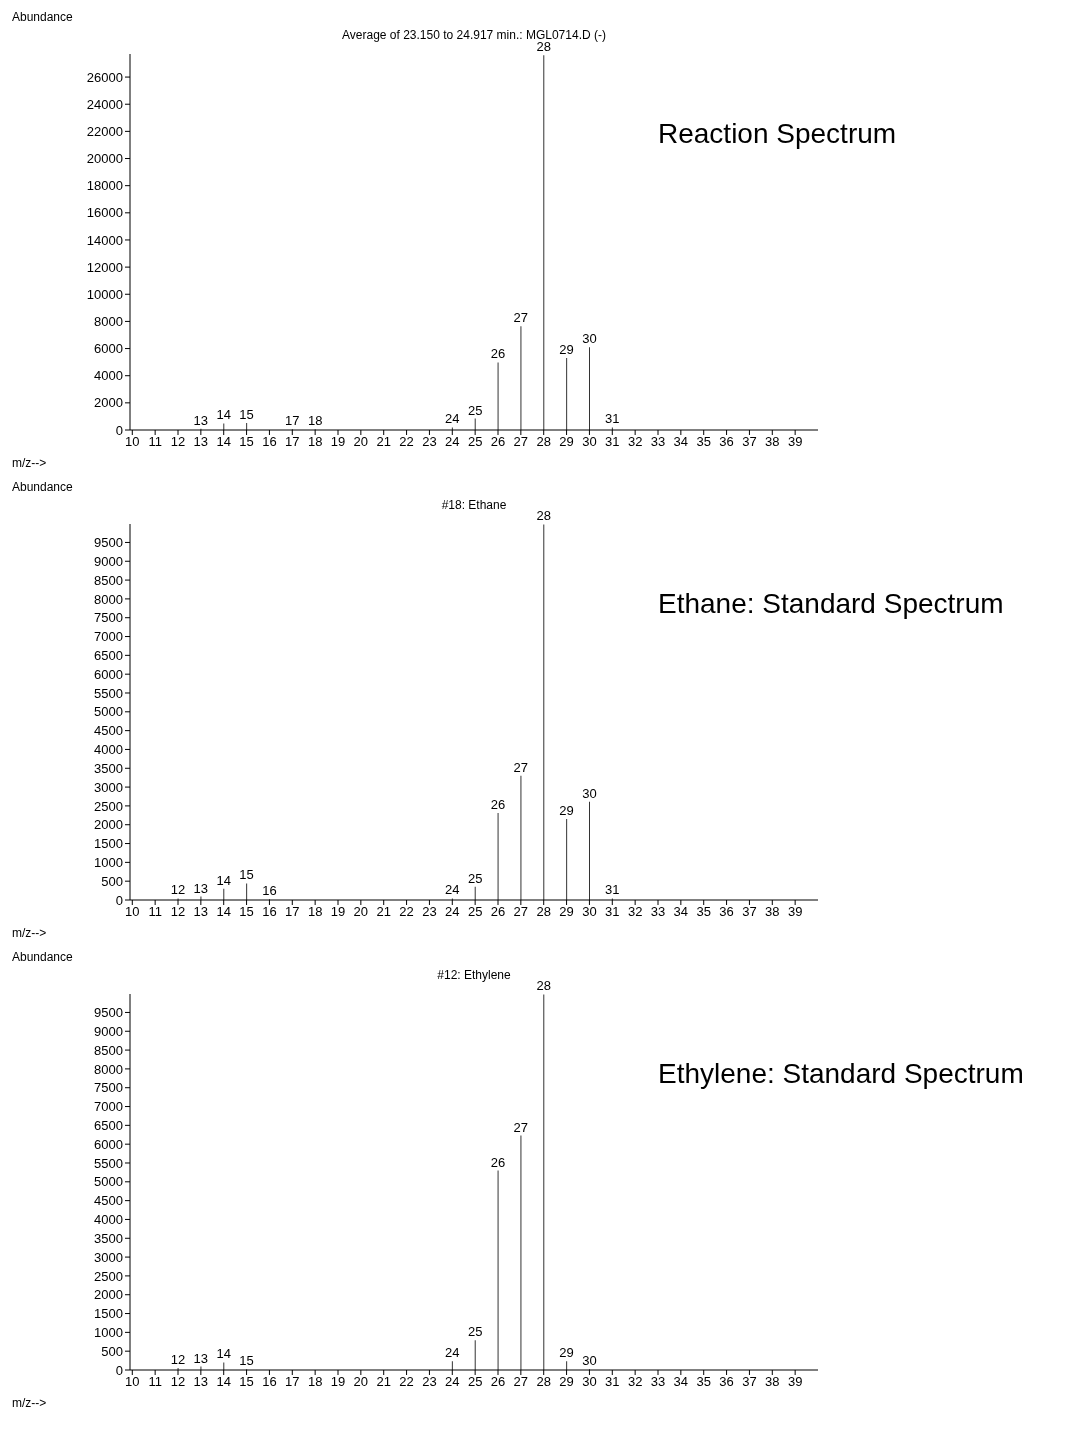 The image size is (1077, 1435). Describe the element at coordinates (292, 421) in the screenshot. I see `annotation: 17` at that location.